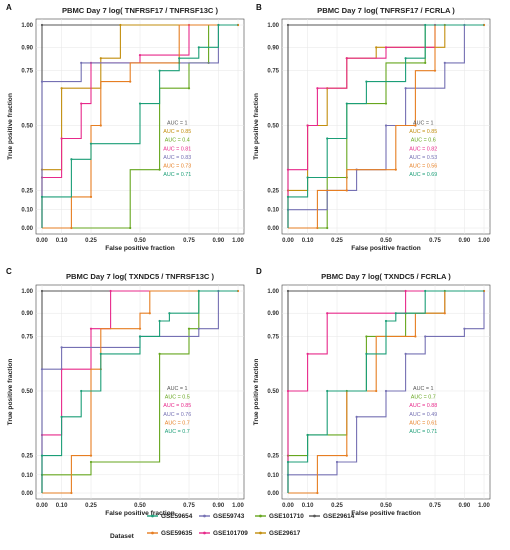 Image resolution: width=510 pixels, height=550 pixels. I want to click on auc-label: AUC = 0.56, so click(423, 166).